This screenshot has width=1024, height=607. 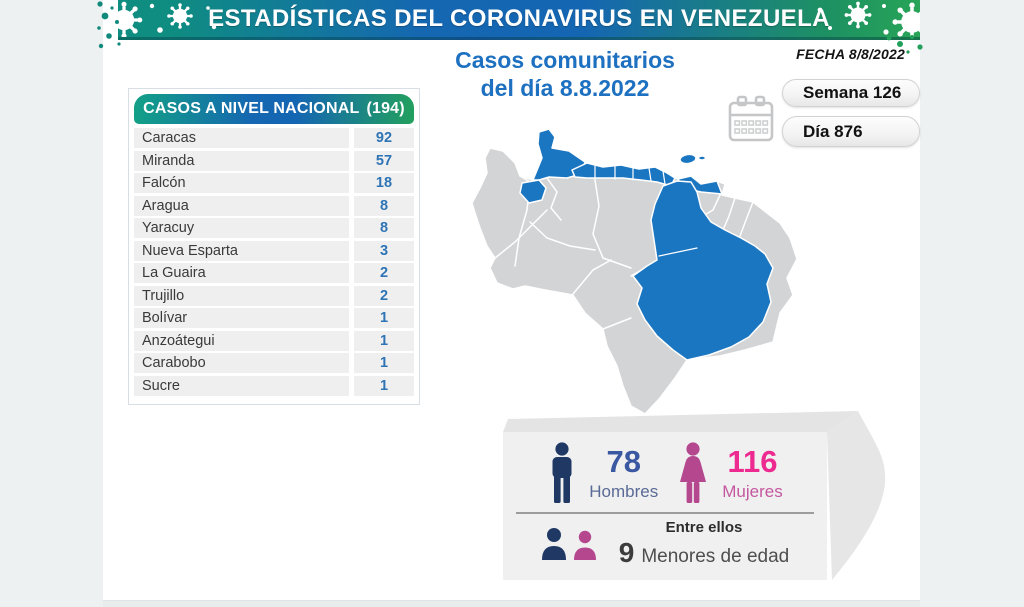 What do you see at coordinates (665, 543) in the screenshot?
I see `minors-row: Entre ellos 9 Menores de edad` at bounding box center [665, 543].